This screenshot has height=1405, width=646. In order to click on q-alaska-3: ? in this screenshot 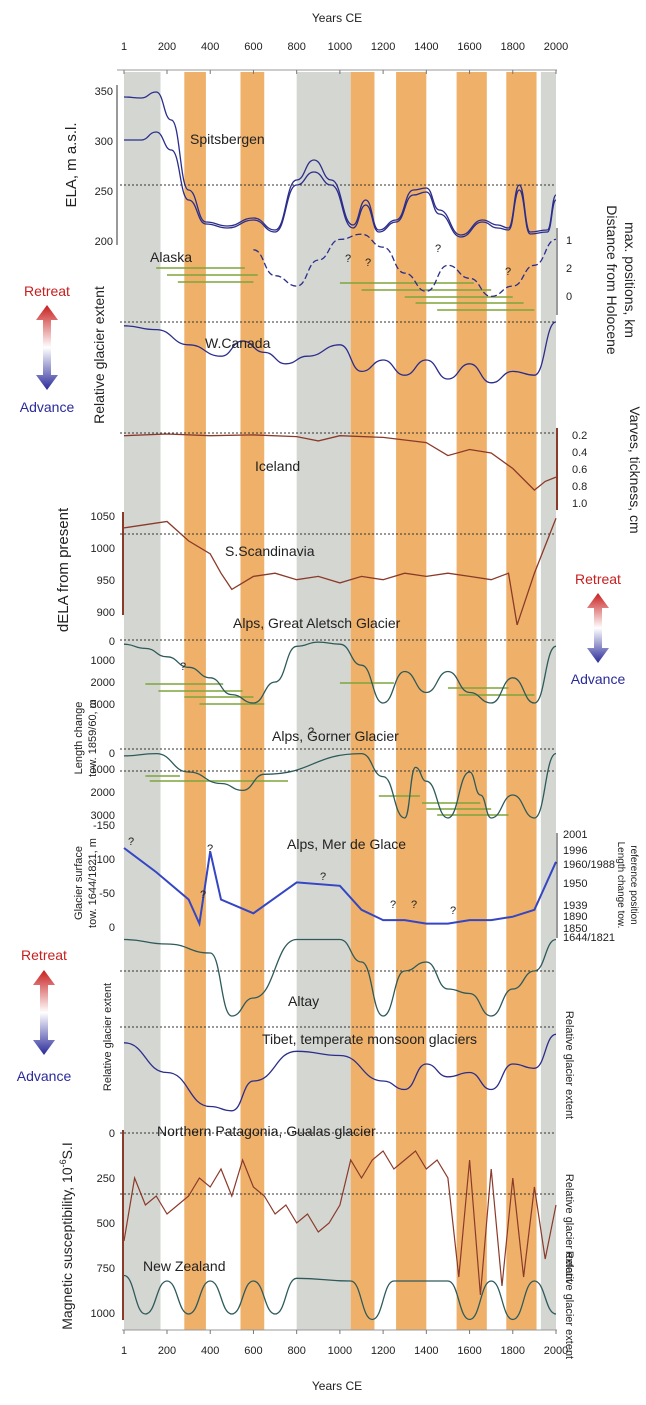, I will do `click(438, 249)`.